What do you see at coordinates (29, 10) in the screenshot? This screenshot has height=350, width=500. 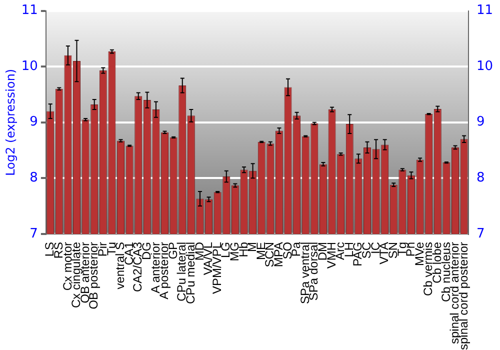 I see `y-tick-label: 11` at bounding box center [29, 10].